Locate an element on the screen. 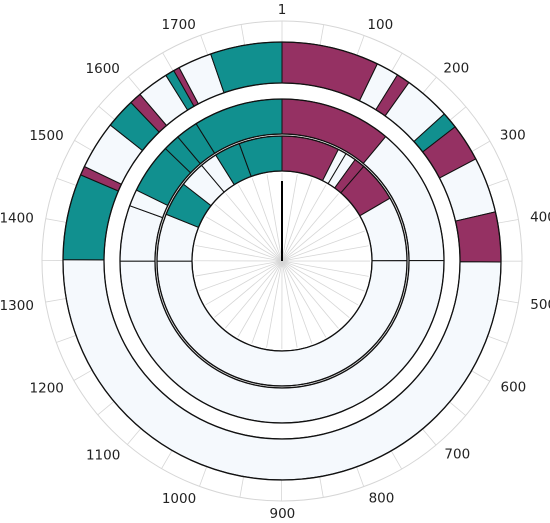 This screenshot has width=550, height=523. angle-tick-label: 900 is located at coordinates (283, 514).